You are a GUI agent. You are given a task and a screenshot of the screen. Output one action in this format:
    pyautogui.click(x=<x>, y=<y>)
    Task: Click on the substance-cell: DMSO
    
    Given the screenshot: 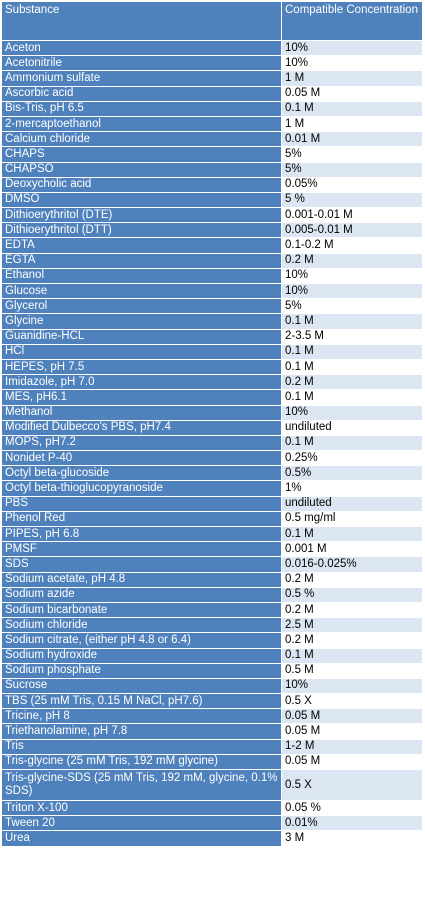 What is the action you would take?
    pyautogui.click(x=141, y=200)
    